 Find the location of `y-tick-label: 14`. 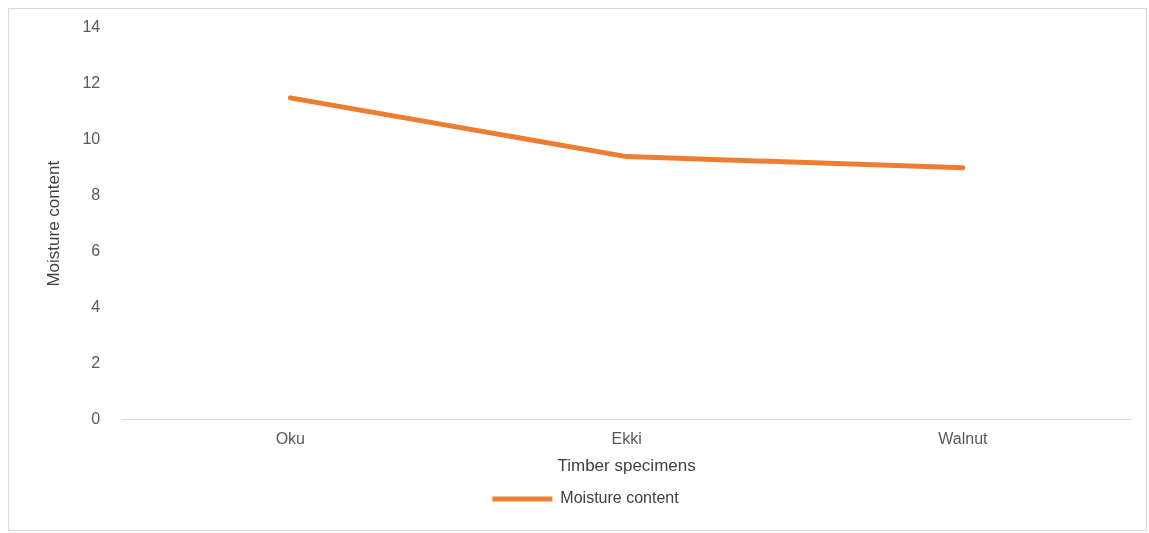

y-tick-label: 14 is located at coordinates (91, 27).